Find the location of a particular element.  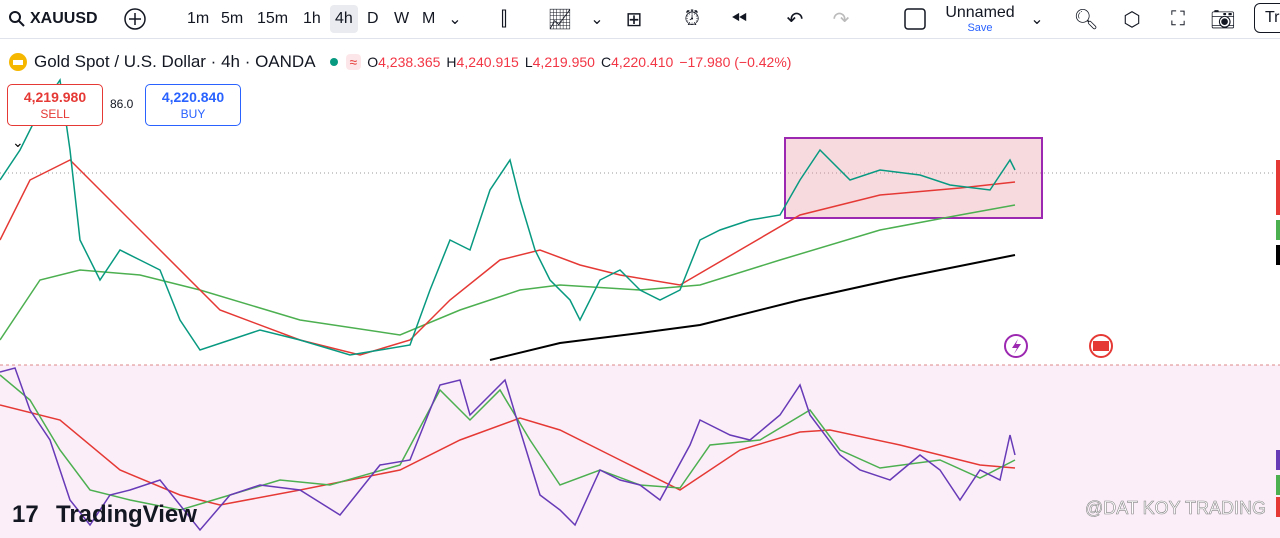

sell-button: 4,219.980 SELL is located at coordinates (55, 105).